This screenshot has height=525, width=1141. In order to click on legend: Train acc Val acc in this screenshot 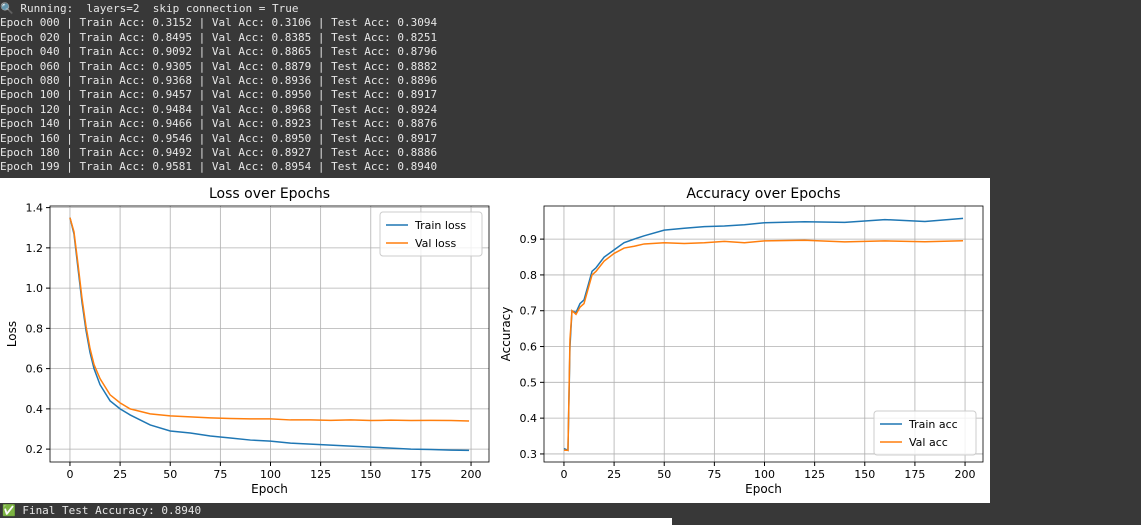, I will do `click(925, 433)`.